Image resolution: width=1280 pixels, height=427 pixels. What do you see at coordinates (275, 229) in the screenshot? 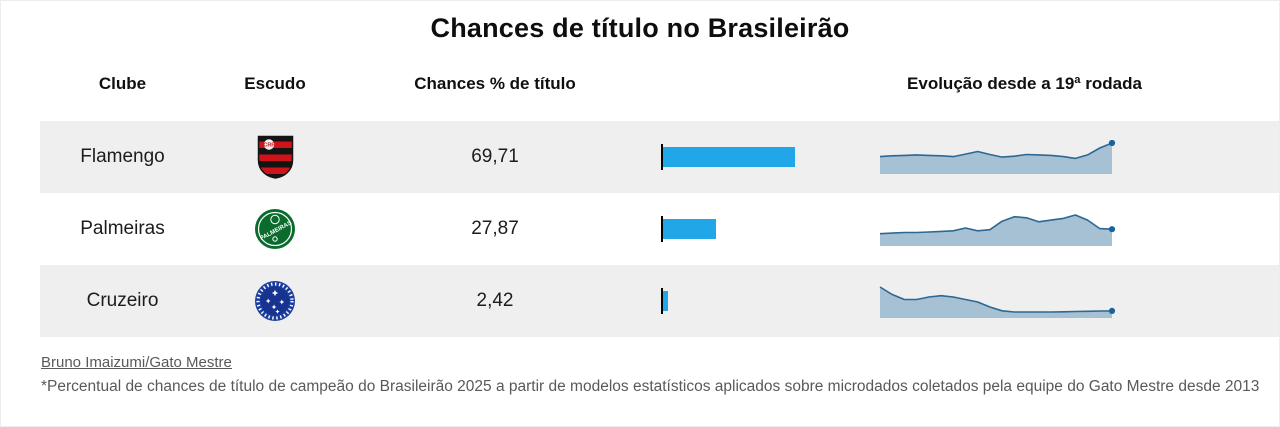
I see `palmeiras-crest-icon: PALMEIRAS` at bounding box center [275, 229].